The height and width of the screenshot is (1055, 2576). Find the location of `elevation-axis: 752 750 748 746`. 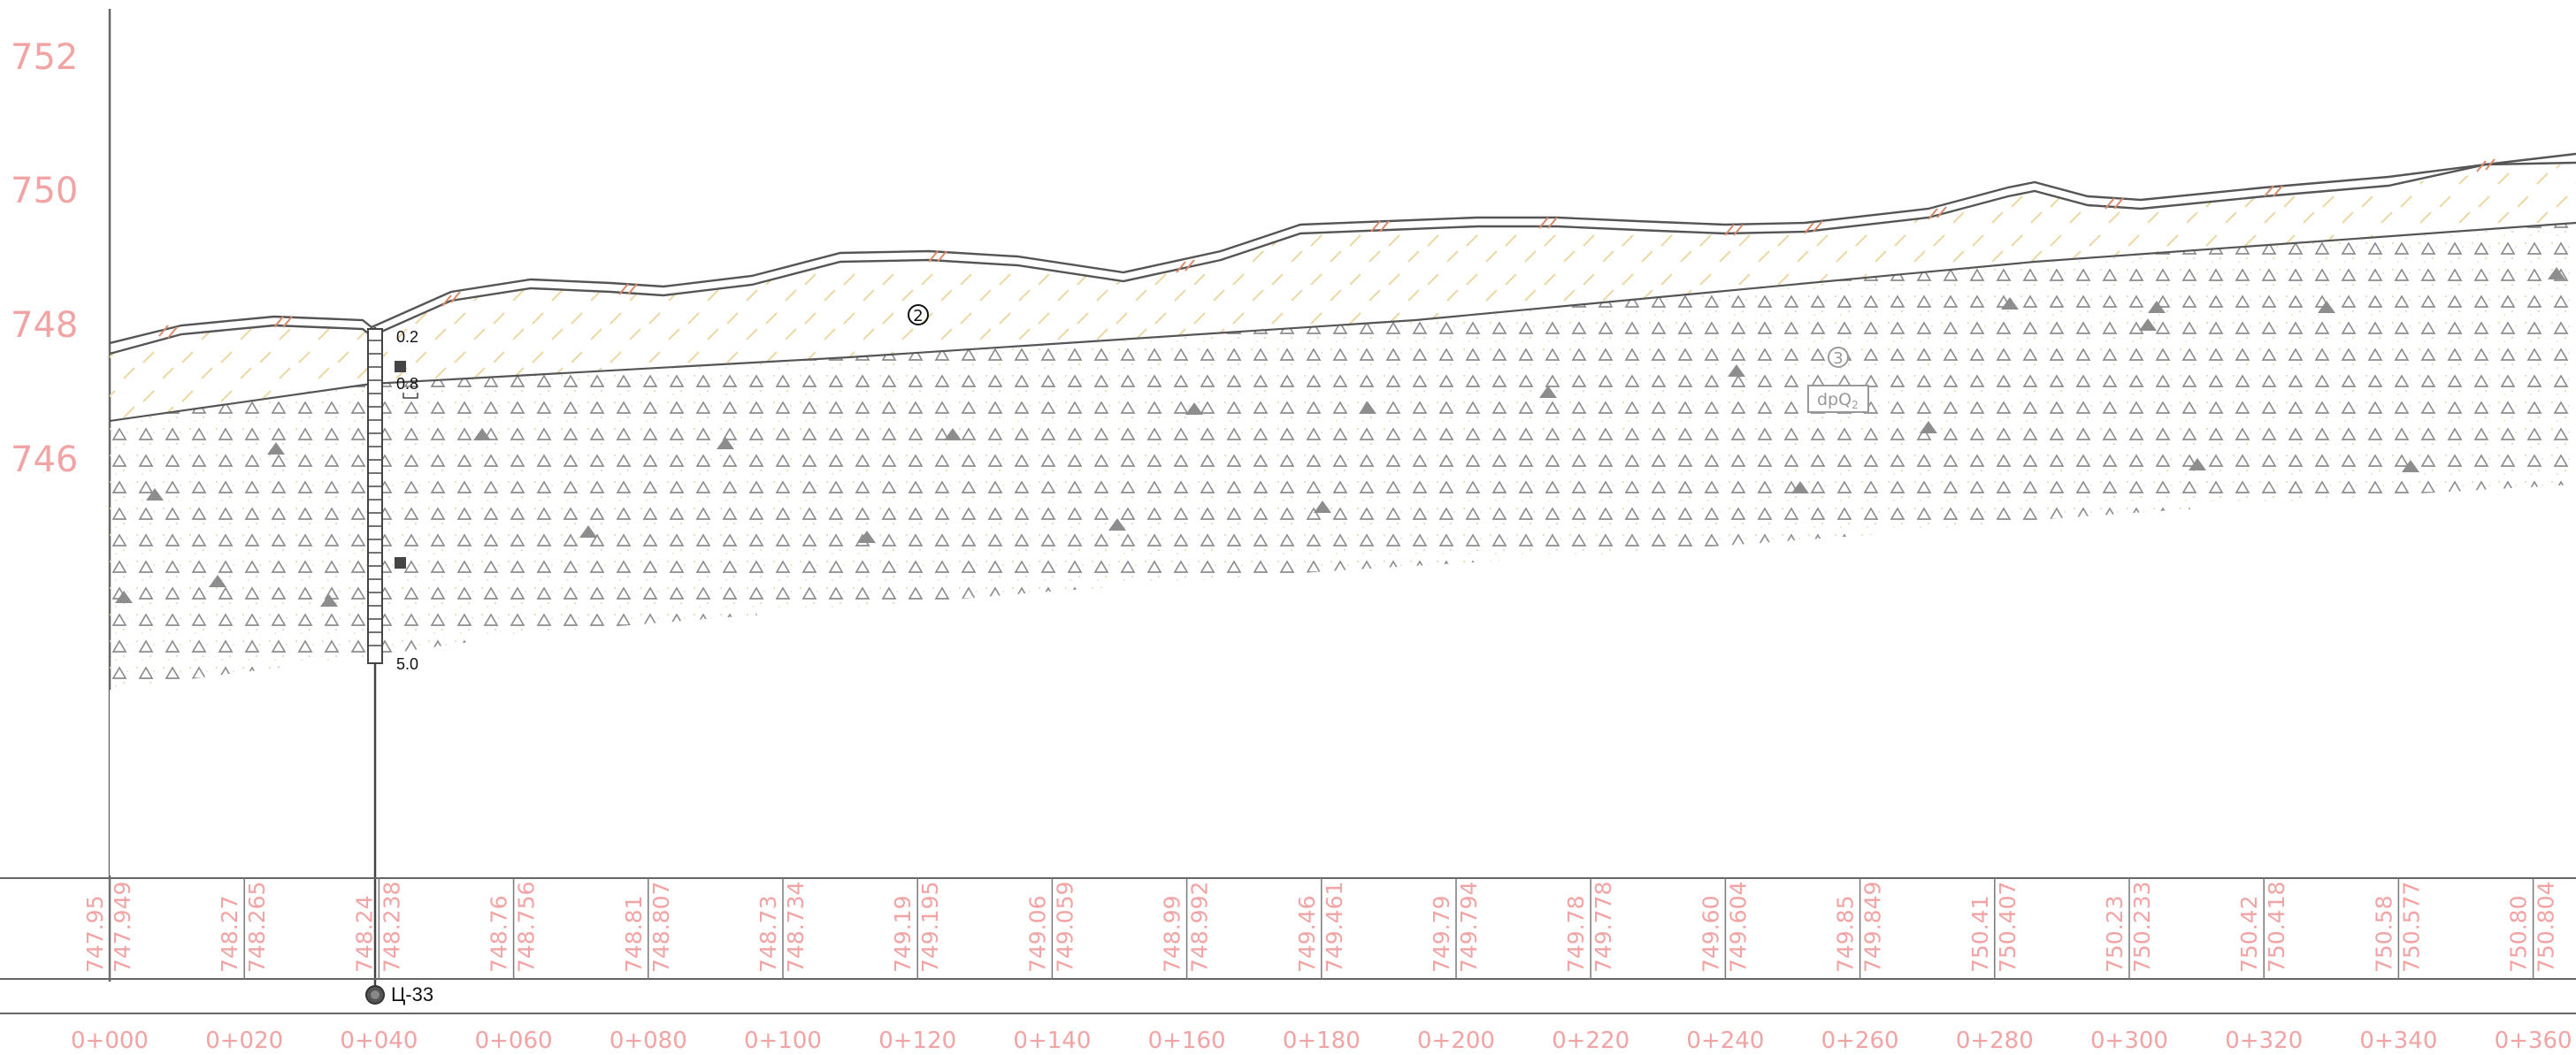

elevation-axis: 752 750 748 746 is located at coordinates (61, 496).